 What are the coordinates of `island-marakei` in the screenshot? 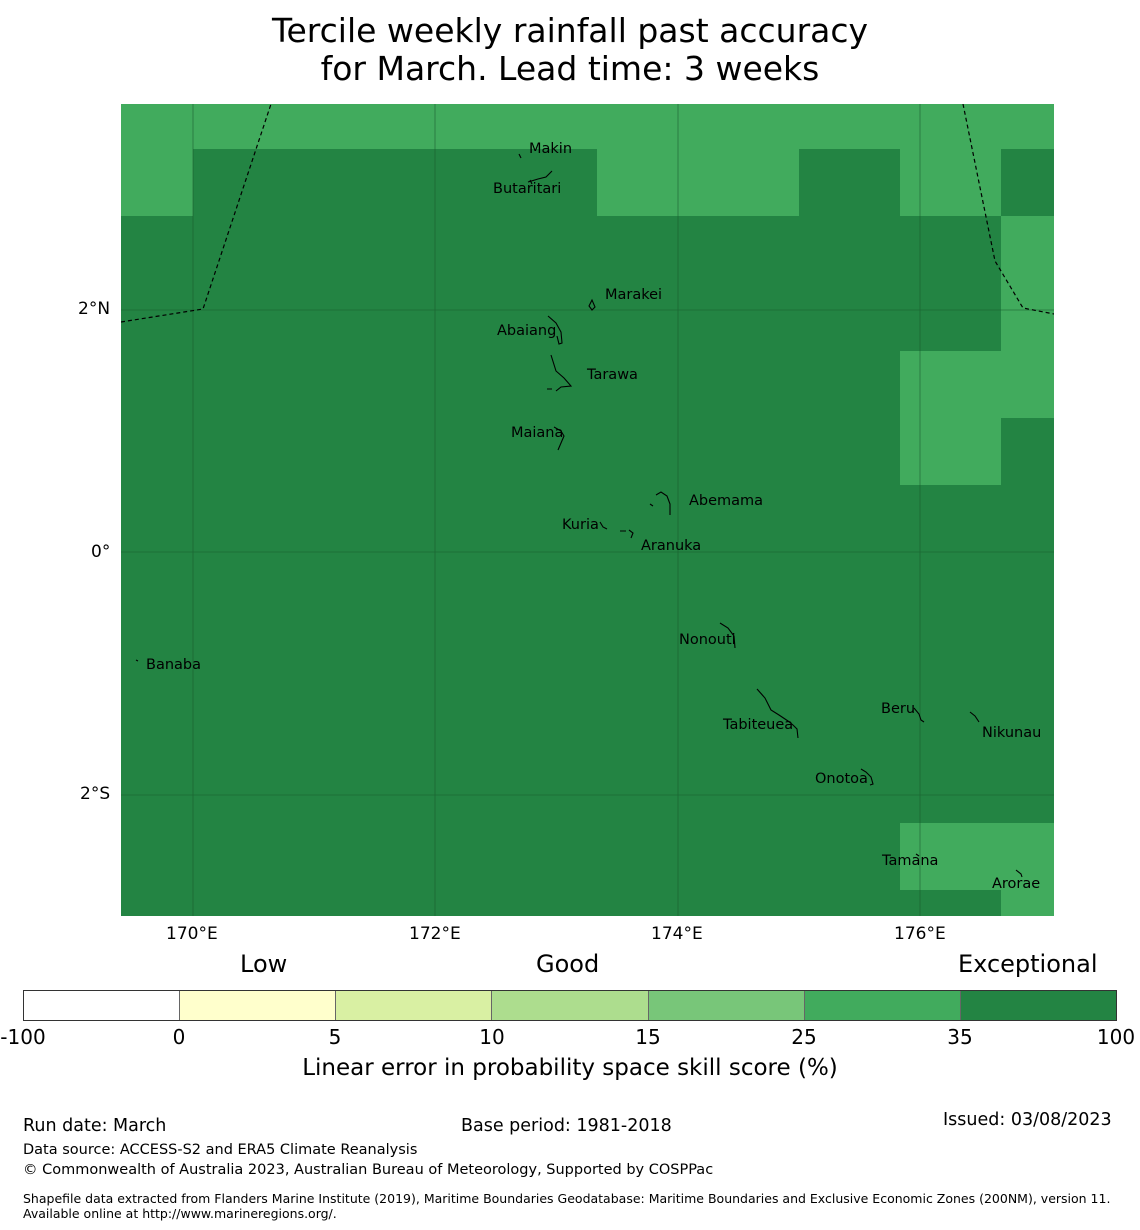 It's located at (592, 304).